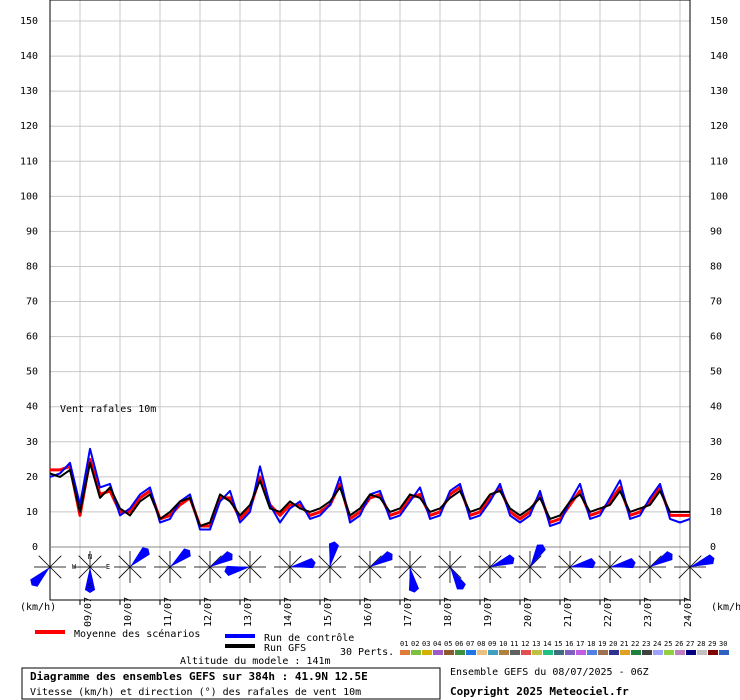 The height and width of the screenshot is (700, 740). Describe the element at coordinates (716, 512) in the screenshot. I see `y-tick-label-right: 10` at that location.